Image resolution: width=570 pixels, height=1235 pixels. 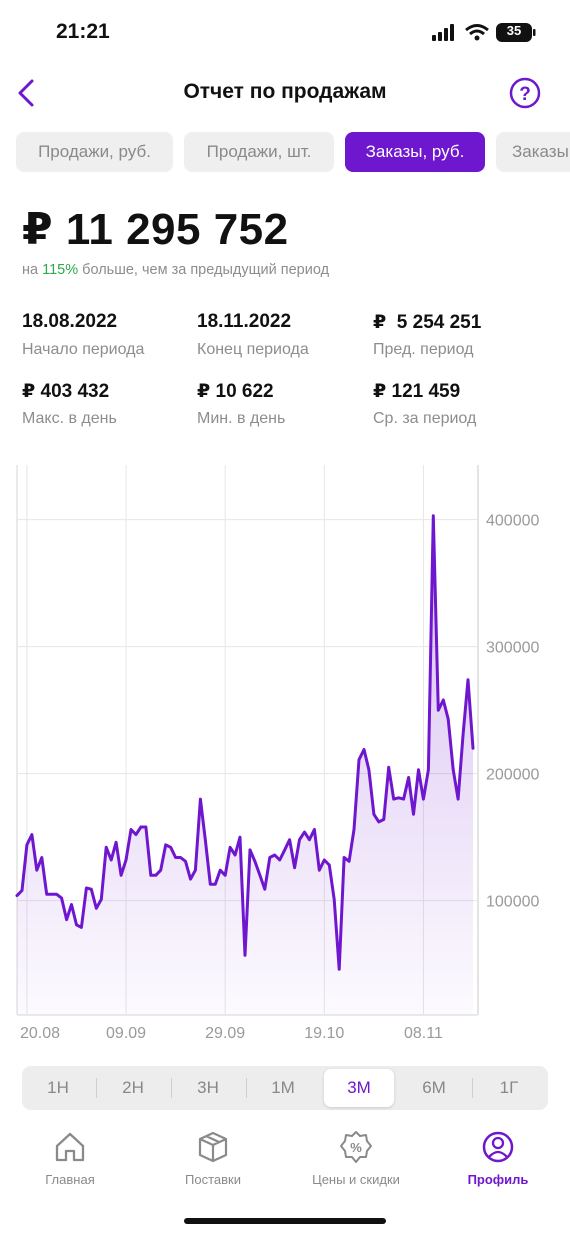 What do you see at coordinates (359, 1088) in the screenshot?
I see `period: 3М` at bounding box center [359, 1088].